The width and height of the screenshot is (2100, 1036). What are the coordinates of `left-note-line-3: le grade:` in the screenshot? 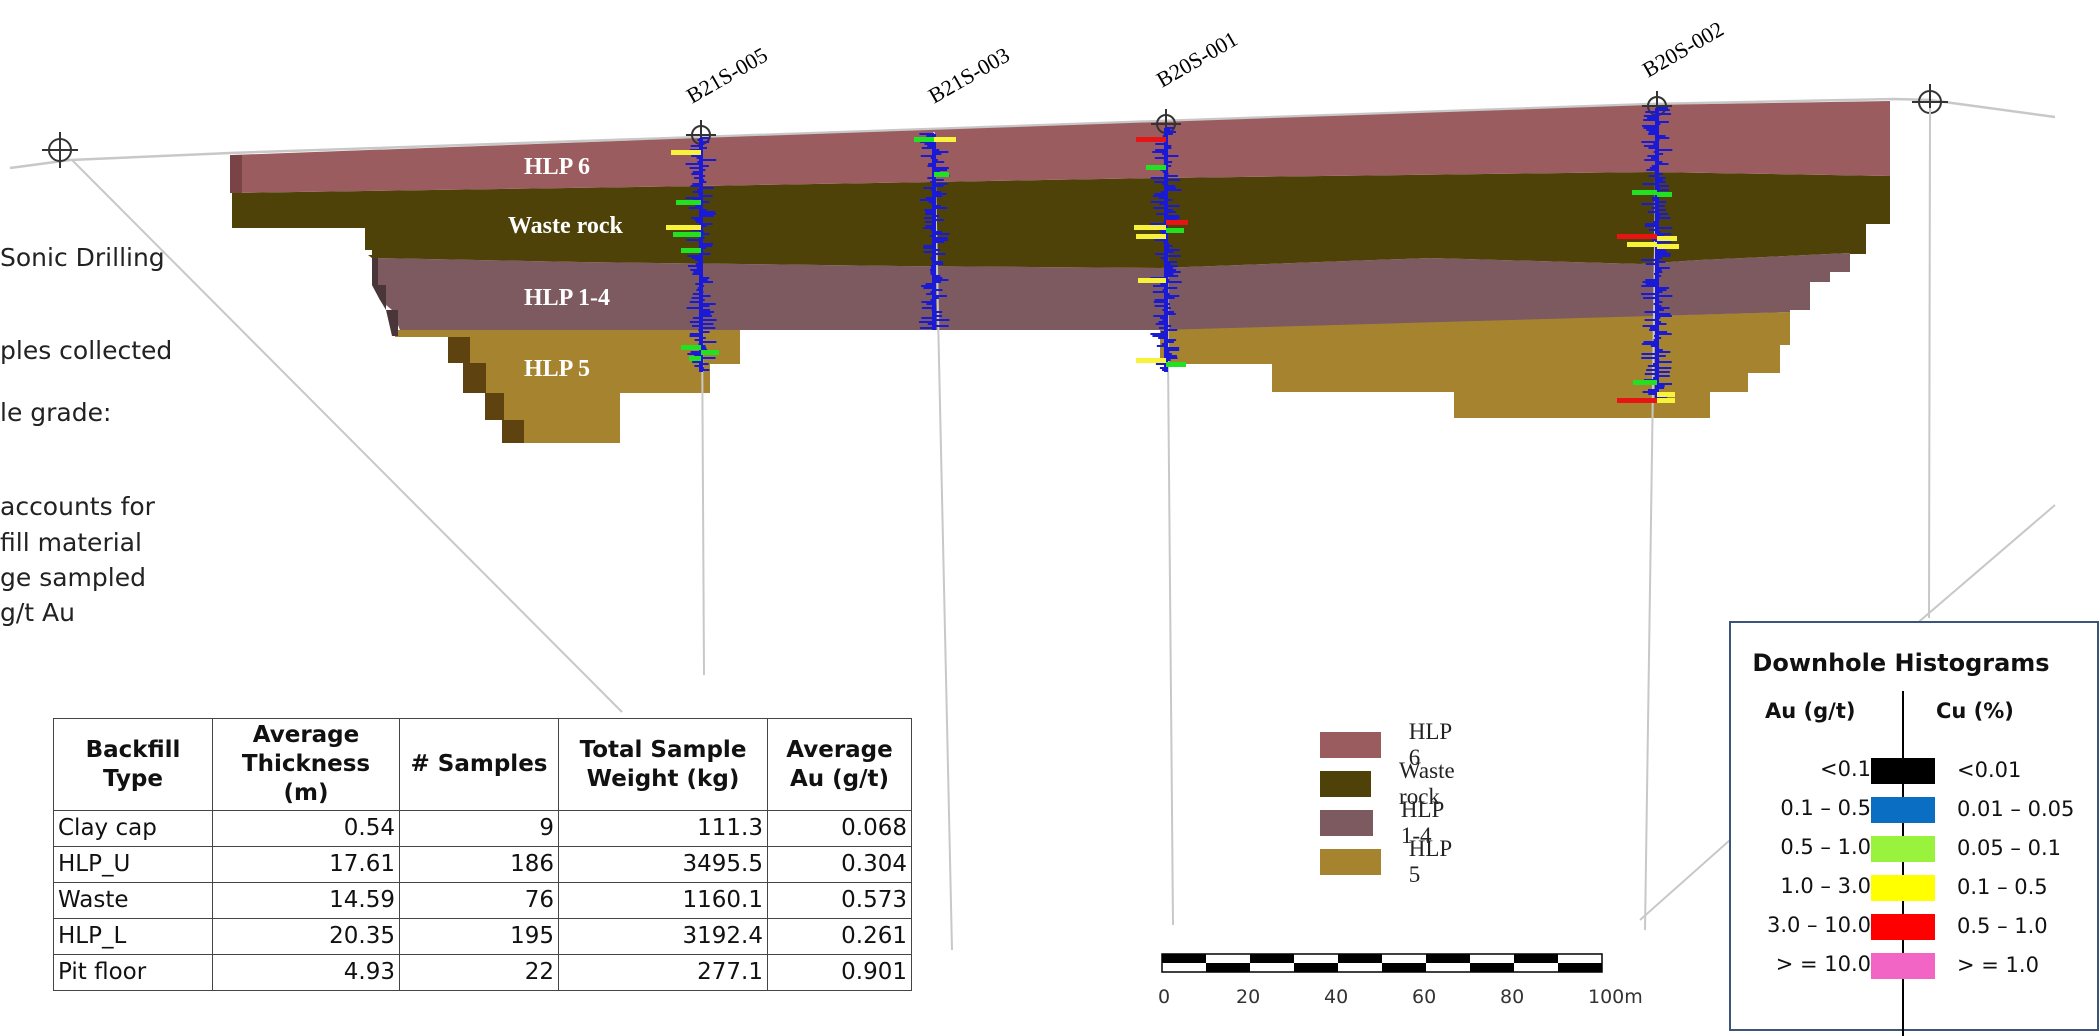 It's located at (56, 412).